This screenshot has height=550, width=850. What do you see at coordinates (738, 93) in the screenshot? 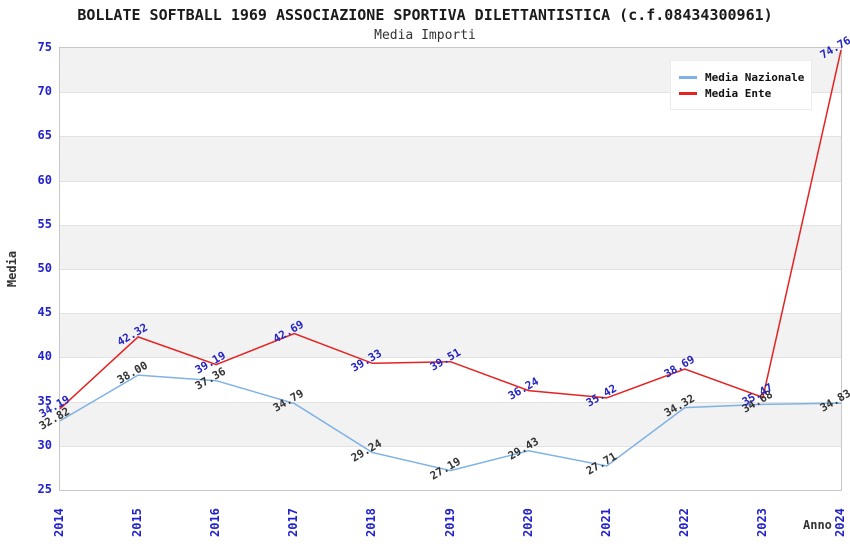
I see `legend-label: Media Ente` at bounding box center [738, 93].